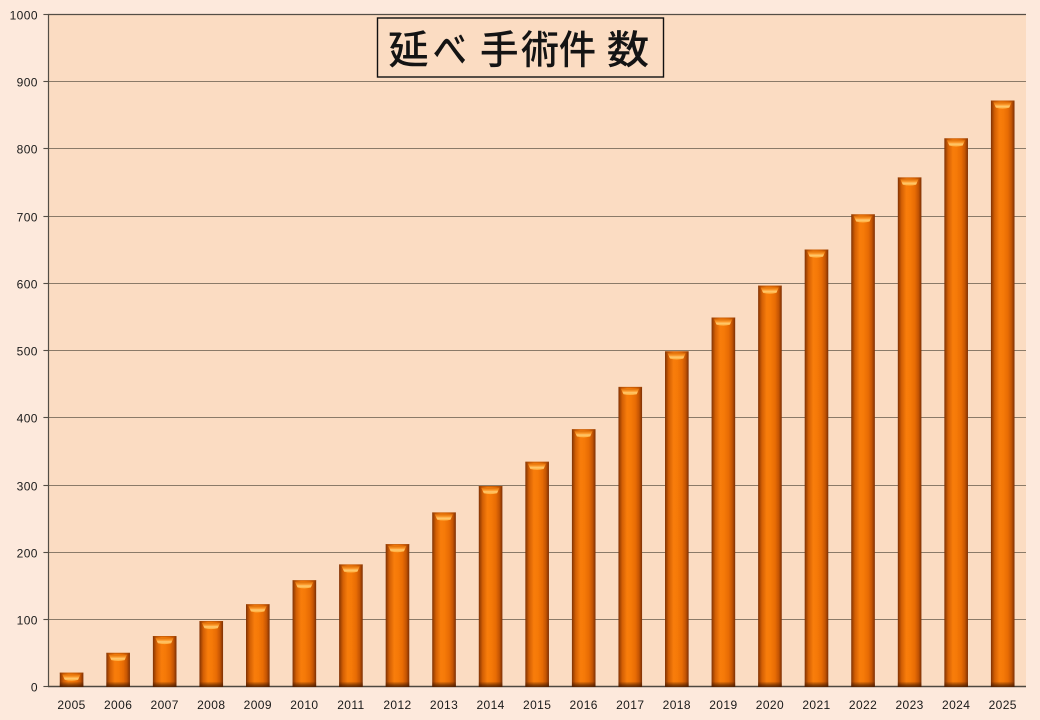 This screenshot has width=1040, height=720. What do you see at coordinates (27, 418) in the screenshot?
I see `svg-text: 400` at bounding box center [27, 418].